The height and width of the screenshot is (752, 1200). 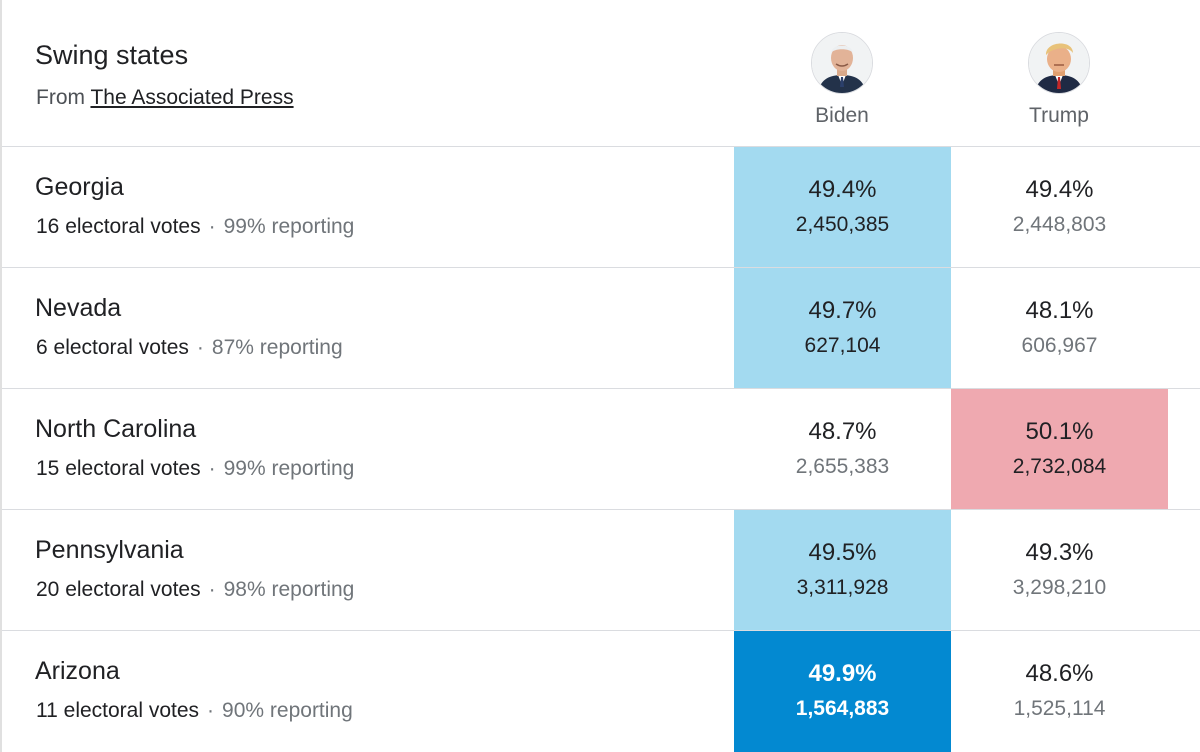 I want to click on electoral-votes: 16 electoral votes, so click(x=118, y=226).